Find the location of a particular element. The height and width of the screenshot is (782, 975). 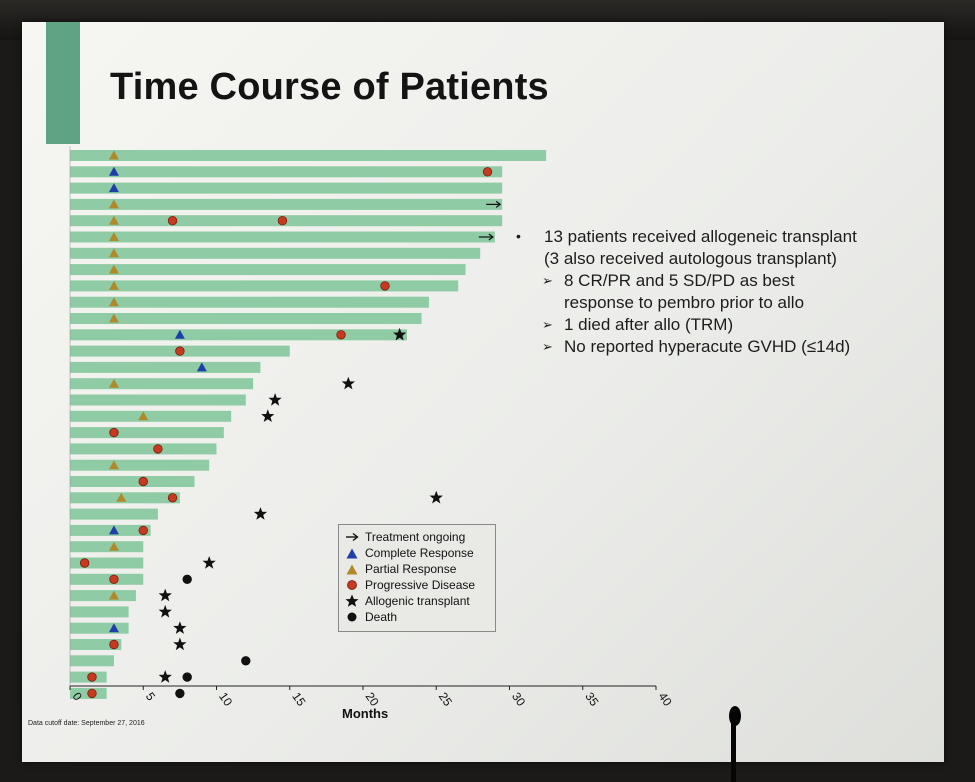

bullet-main-subtext: (3 also received autologous transplant) is located at coordinates (690, 258).